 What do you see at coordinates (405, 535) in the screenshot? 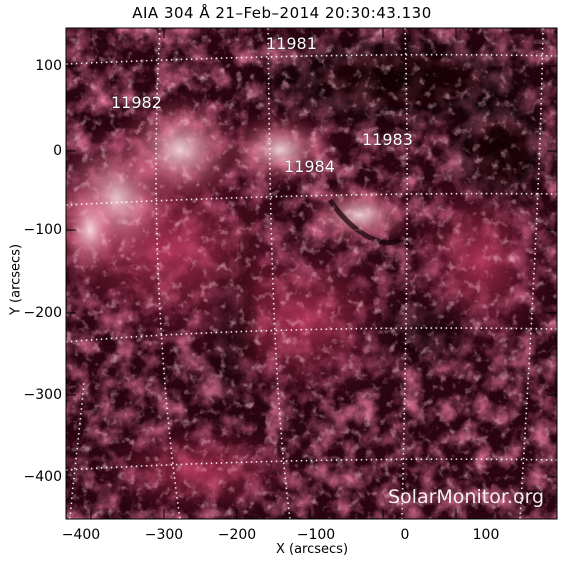
I see `x-tick-label: 0` at bounding box center [405, 535].